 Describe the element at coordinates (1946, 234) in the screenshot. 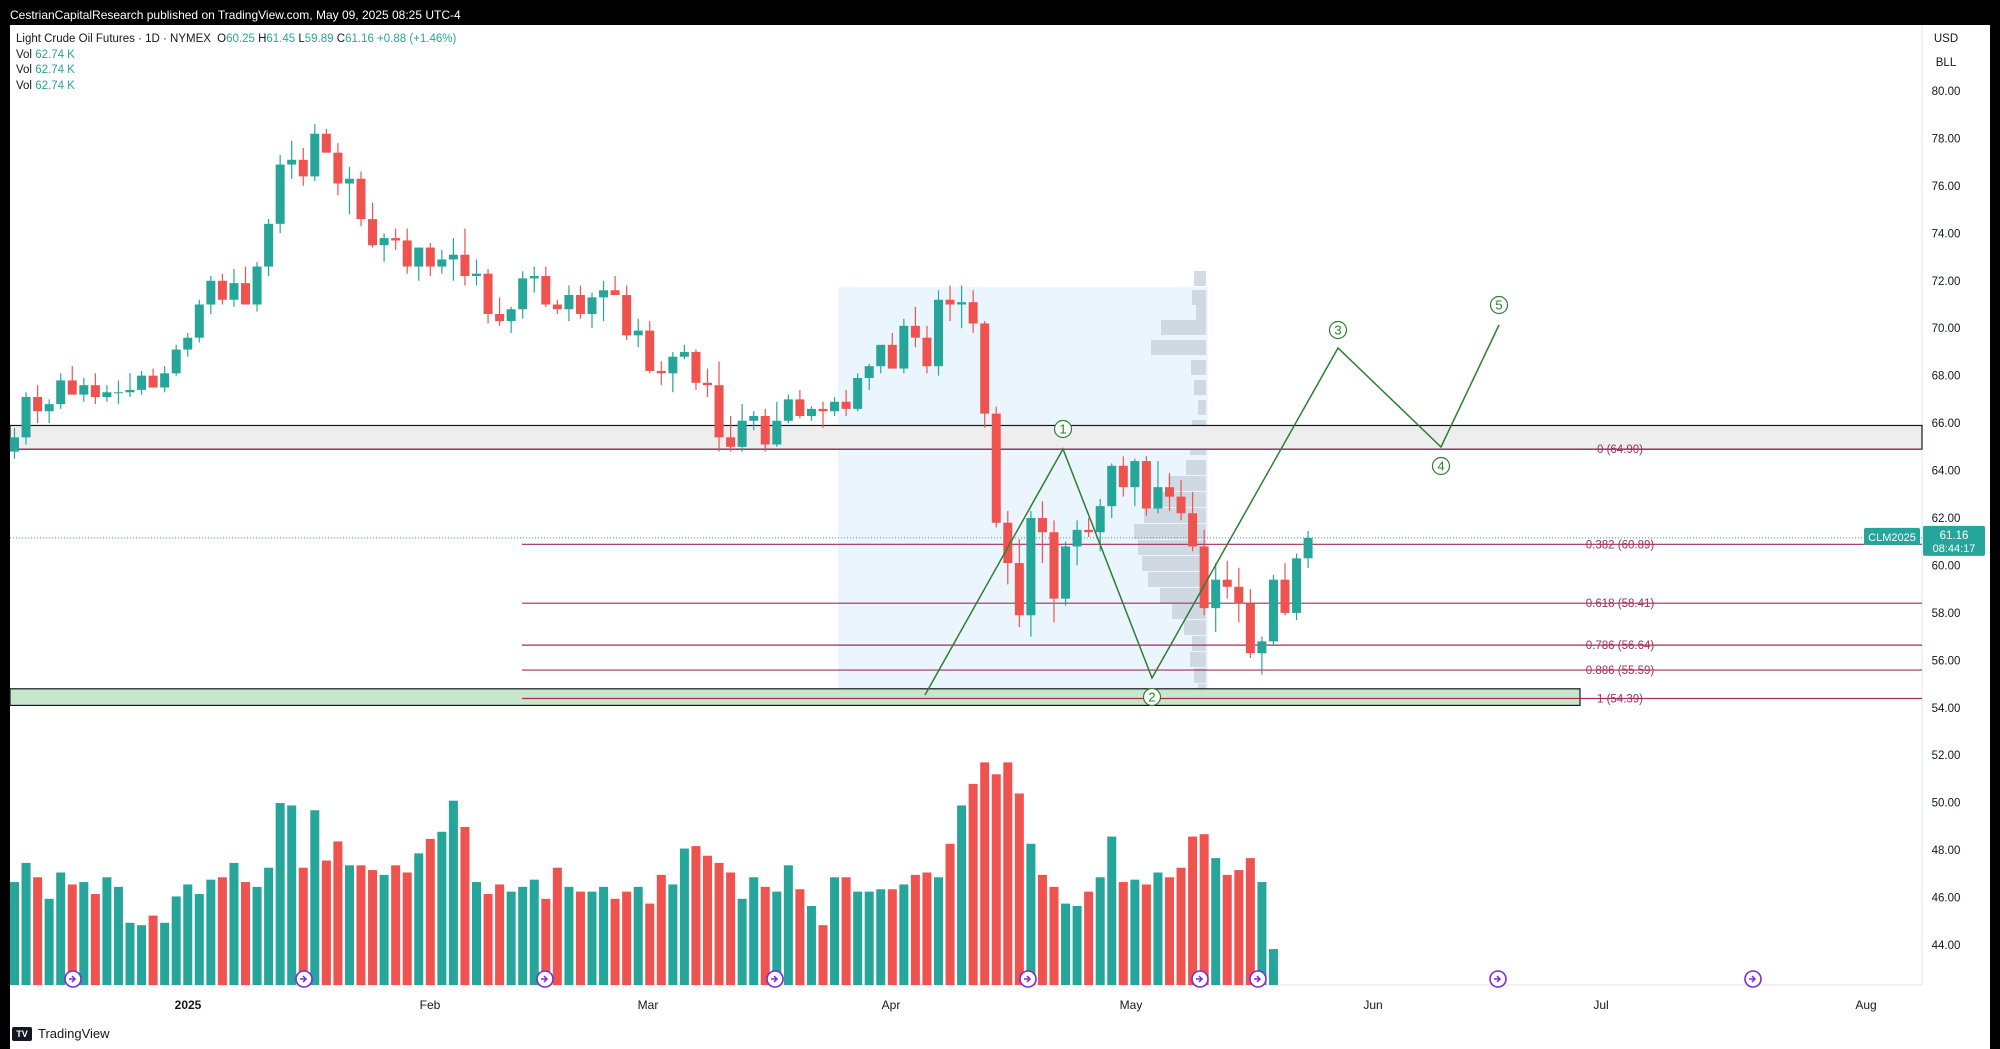

I see `y-tick-label: 74.00` at that location.